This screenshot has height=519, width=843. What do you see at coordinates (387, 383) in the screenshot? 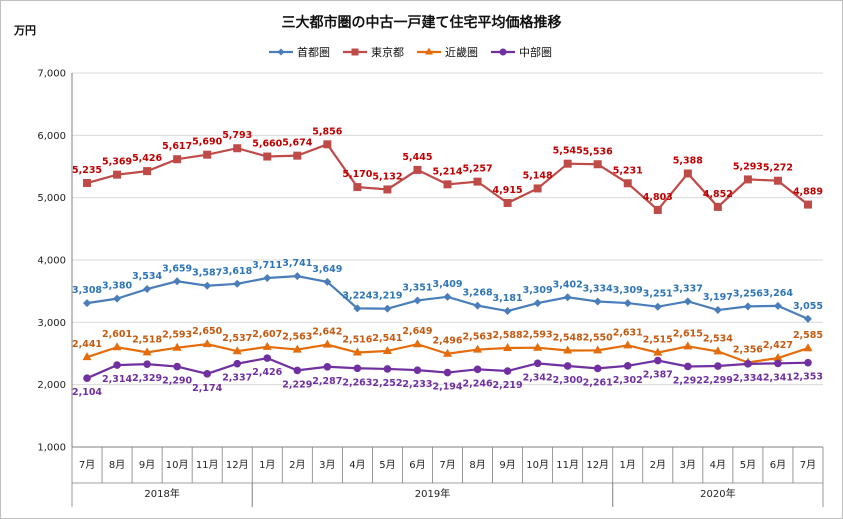
I see `data-label: 2,252` at bounding box center [387, 383].